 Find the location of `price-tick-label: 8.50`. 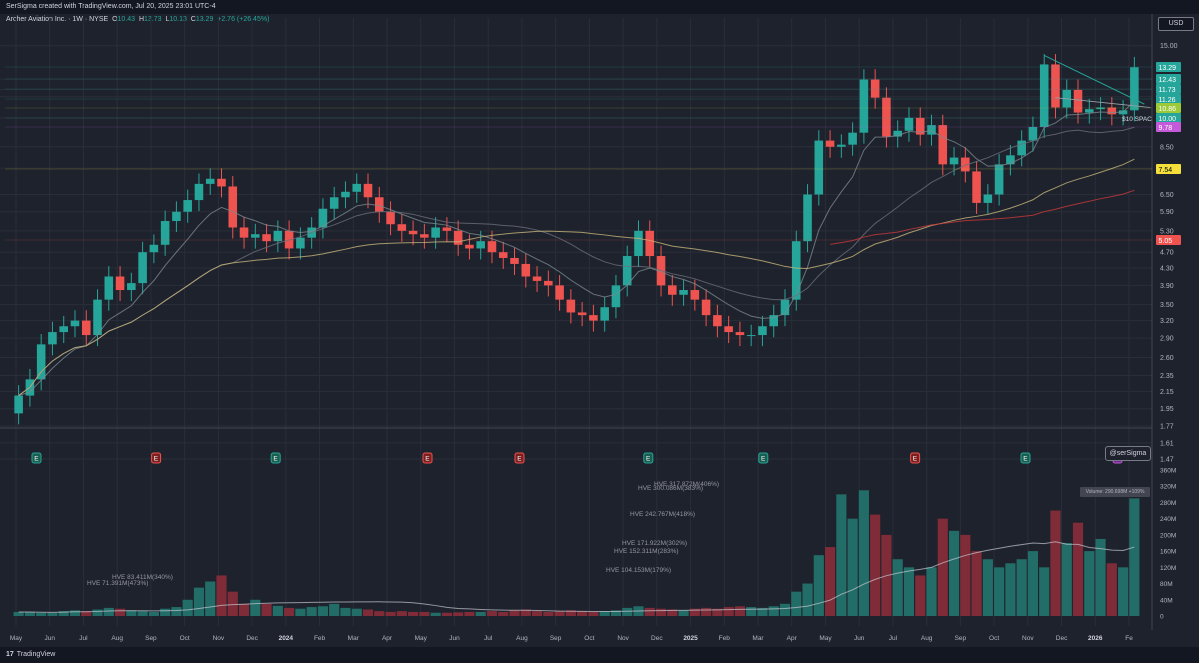

price-tick-label: 8.50 is located at coordinates (1167, 147).